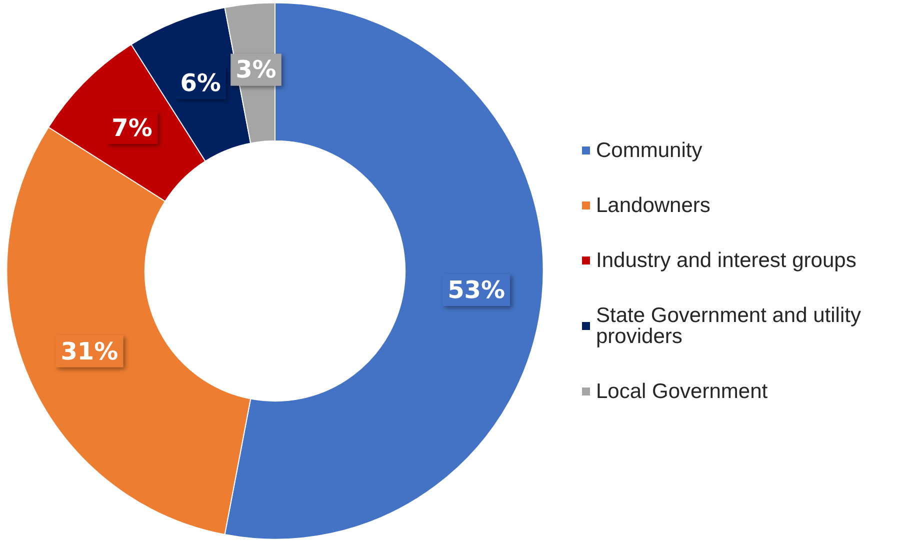 The height and width of the screenshot is (542, 921). I want to click on data-label: 6%, so click(200, 83).